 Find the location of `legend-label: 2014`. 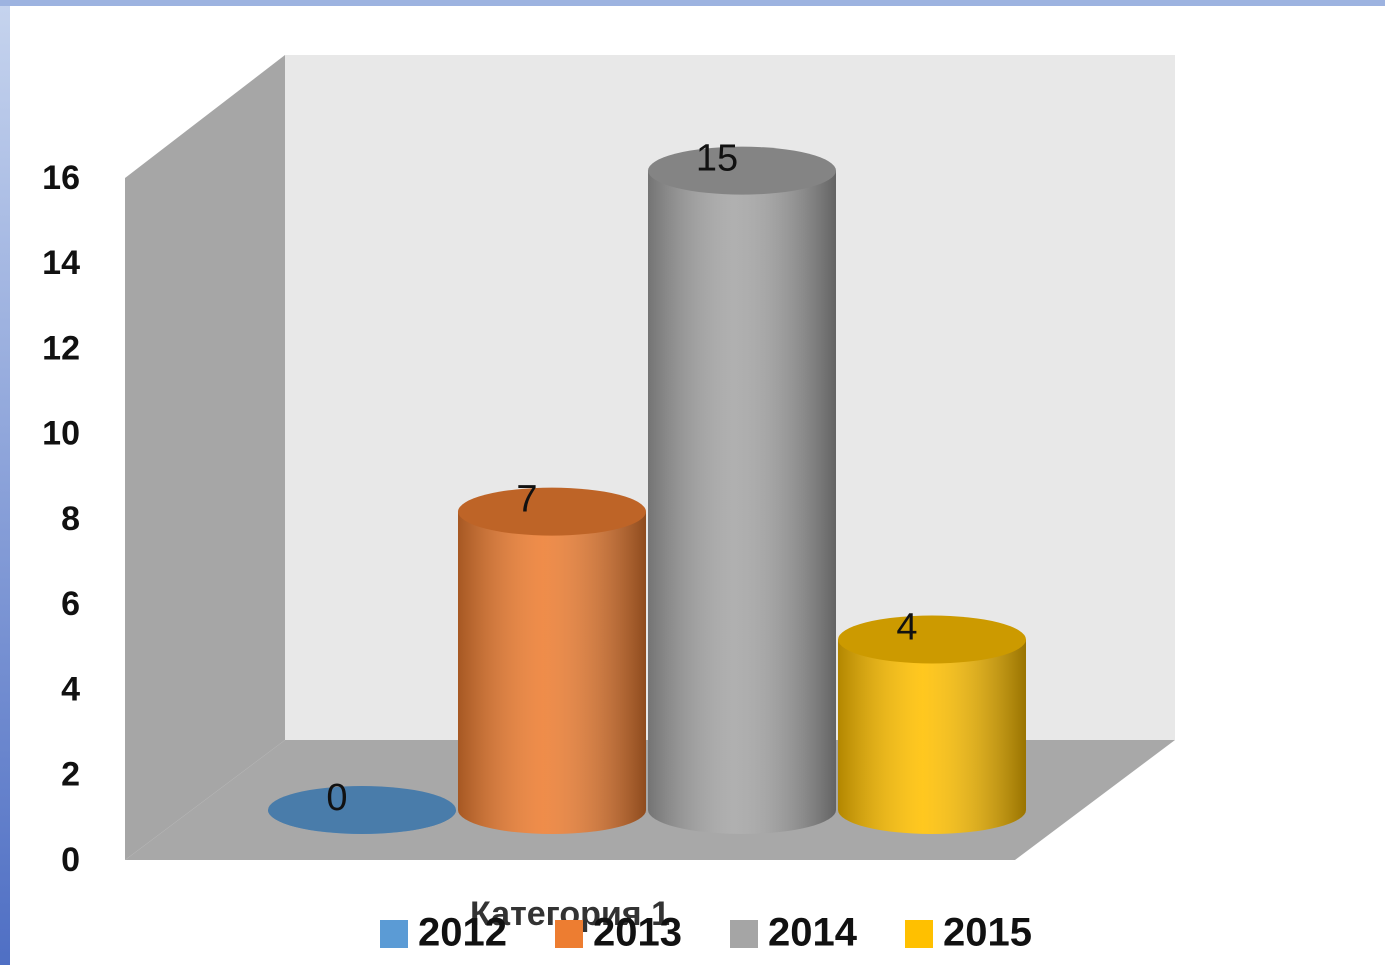

legend-label: 2014 is located at coordinates (813, 933).